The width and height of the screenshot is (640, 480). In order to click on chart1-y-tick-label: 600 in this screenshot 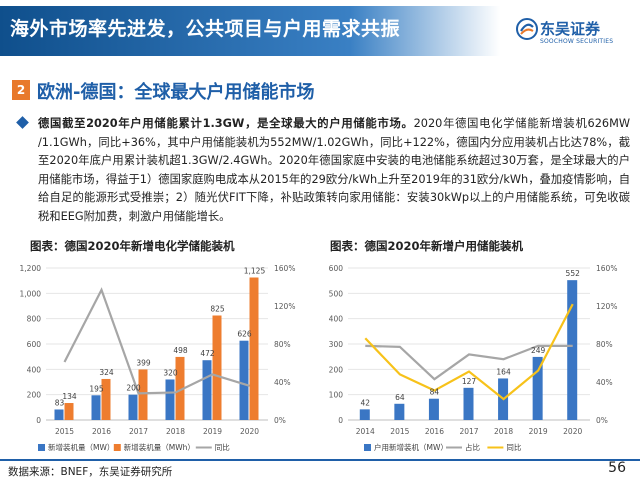, I will do `click(34, 344)`.